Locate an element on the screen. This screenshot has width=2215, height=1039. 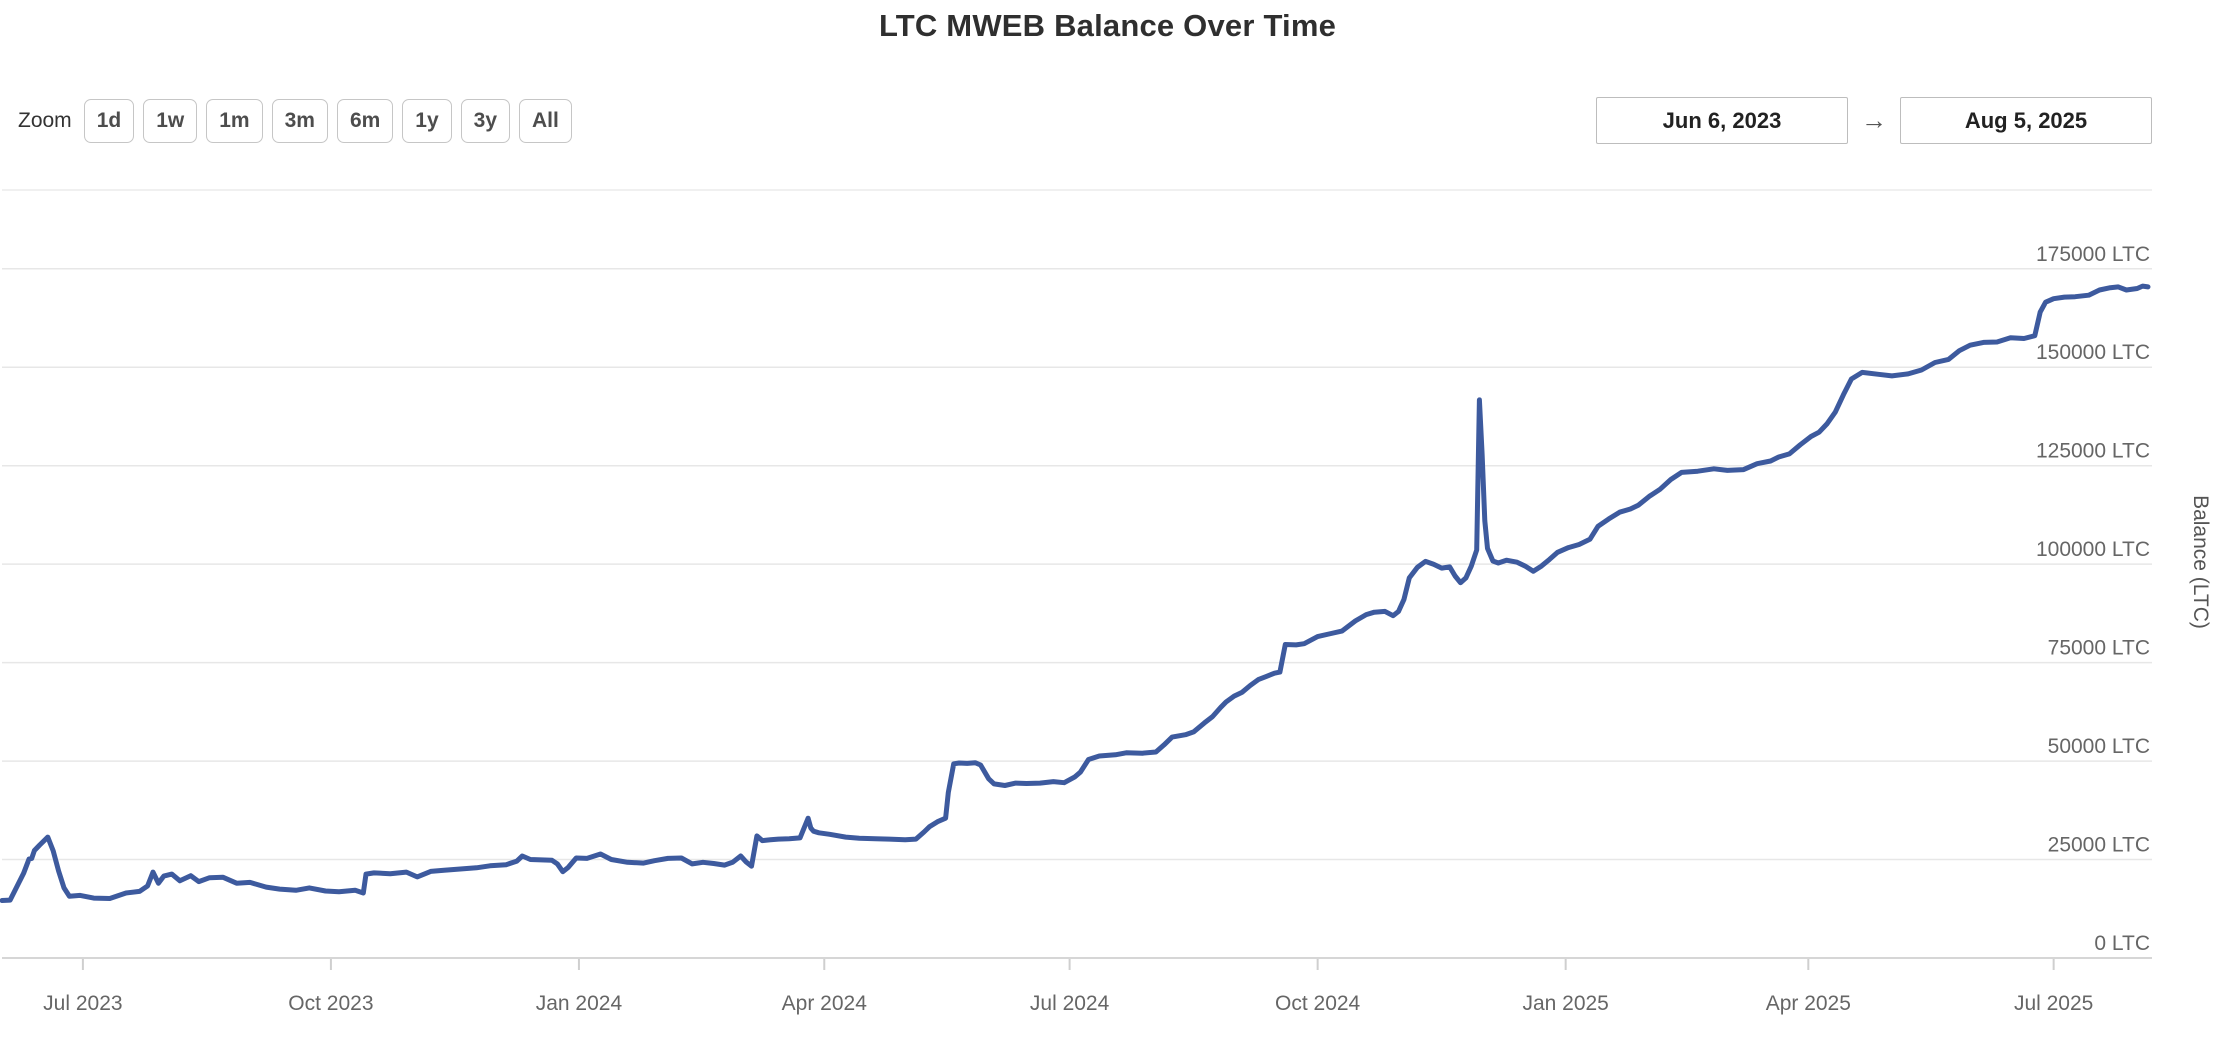
range-from-input: Jun 6, 2023 is located at coordinates (1722, 120).